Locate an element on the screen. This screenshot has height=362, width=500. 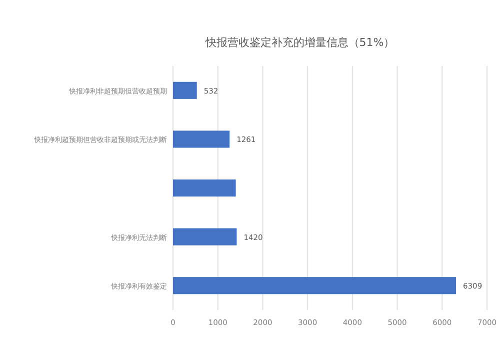
chart-title: 快报营收鉴定补充的增量信息（51%） is located at coordinates (299, 42).